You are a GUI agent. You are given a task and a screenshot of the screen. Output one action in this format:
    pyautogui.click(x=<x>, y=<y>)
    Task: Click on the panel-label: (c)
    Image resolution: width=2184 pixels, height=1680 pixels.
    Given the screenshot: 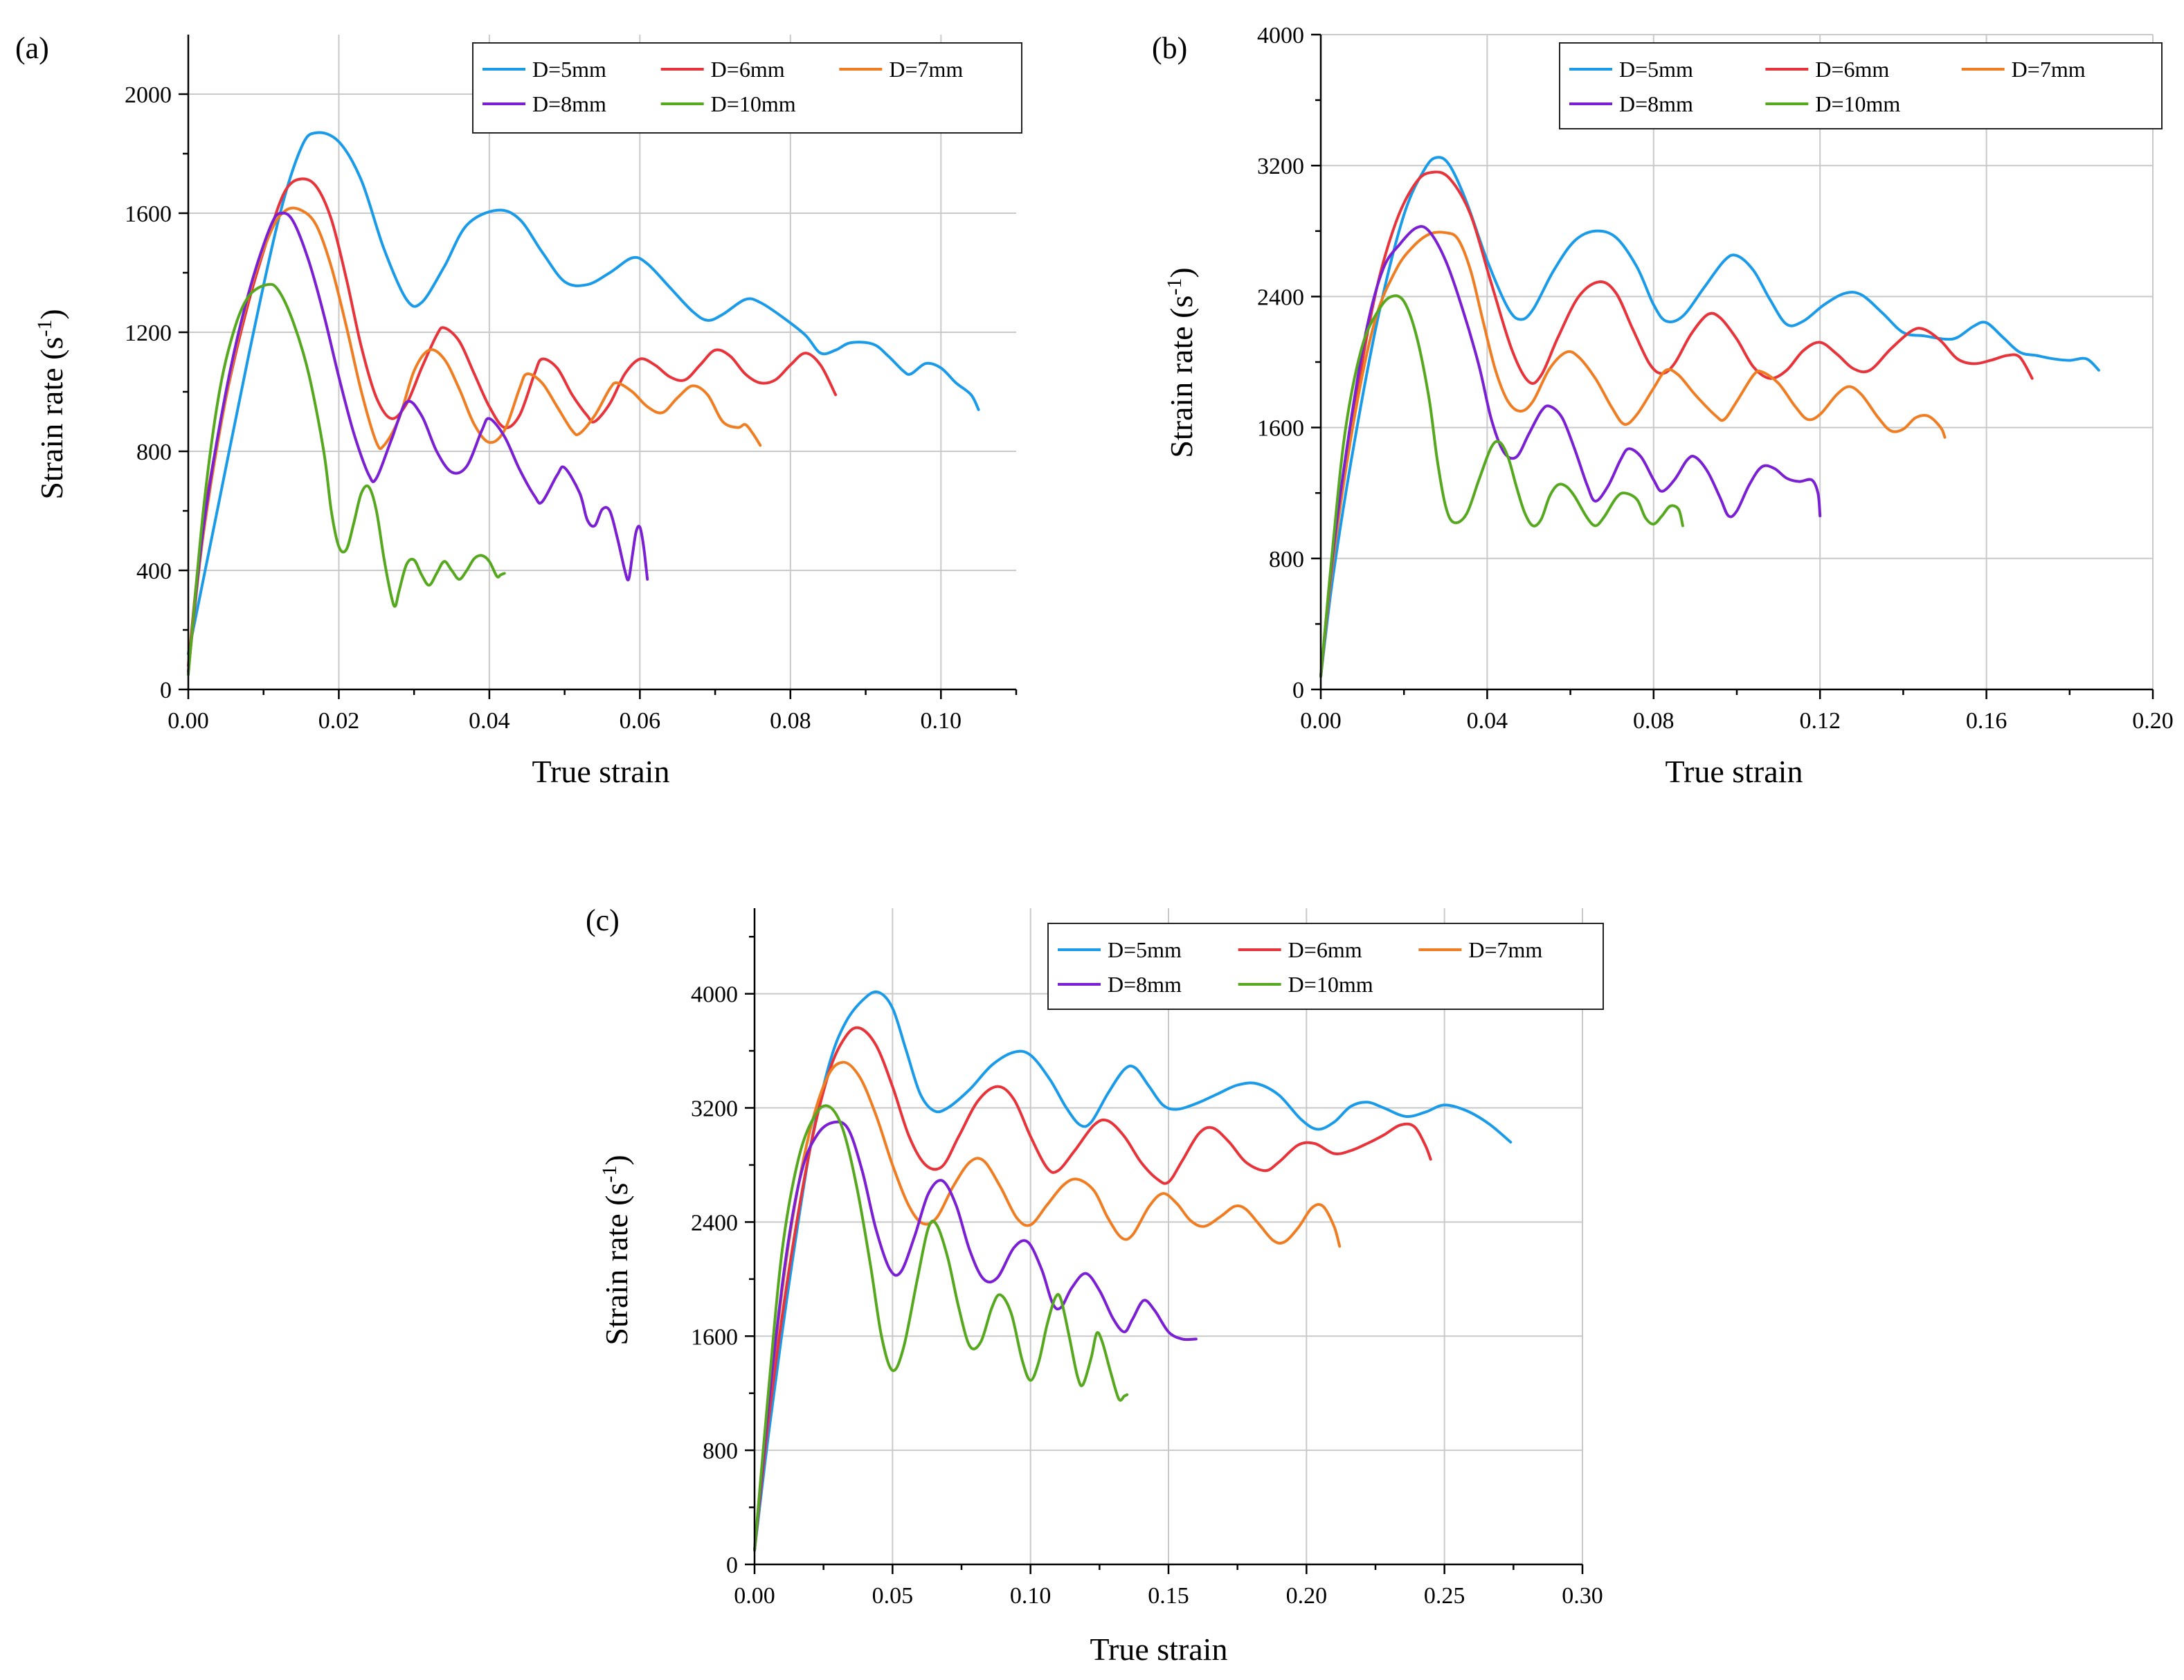 What is the action you would take?
    pyautogui.click(x=603, y=920)
    